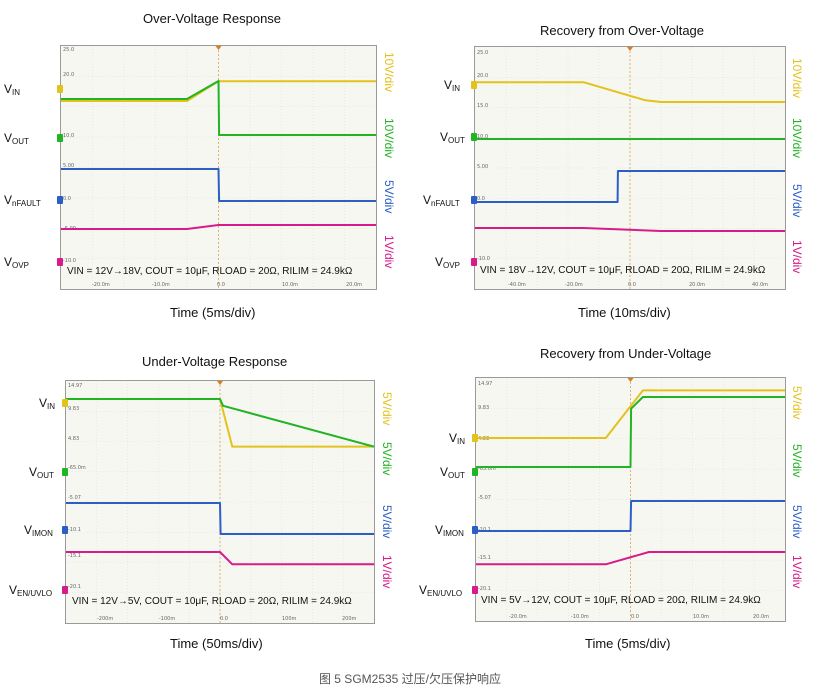 This screenshot has height=698, width=820. Describe the element at coordinates (35, 593) in the screenshot. I see `channel-label-sub: EN/UVLO` at that location.